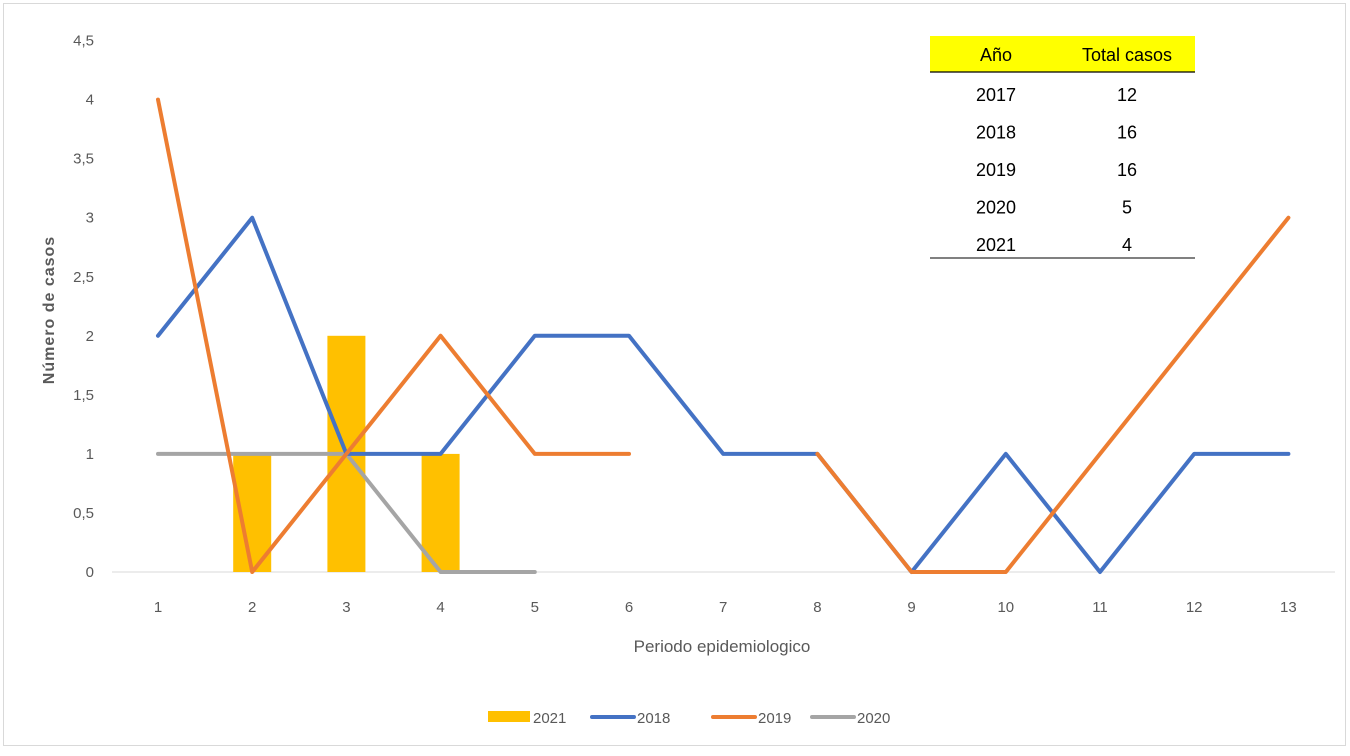 This screenshot has height=756, width=1350. I want to click on legend-swatch-2021, so click(509, 716).